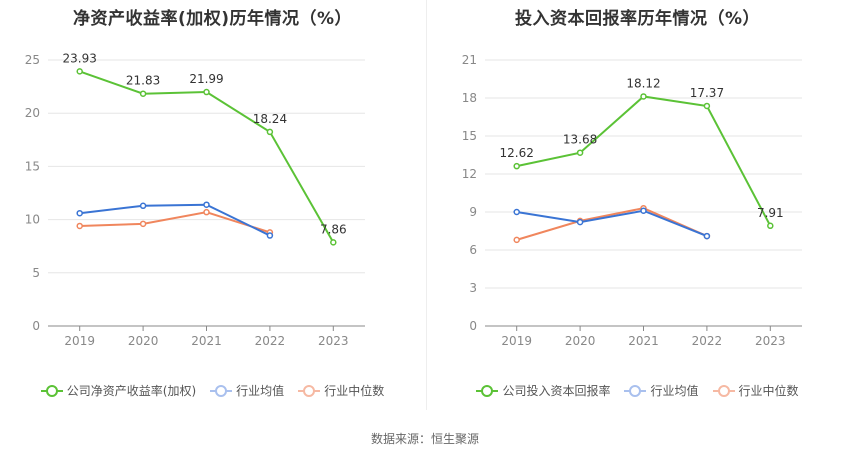 This screenshot has height=459, width=850. I want to click on data-label: 18.24, so click(270, 119).